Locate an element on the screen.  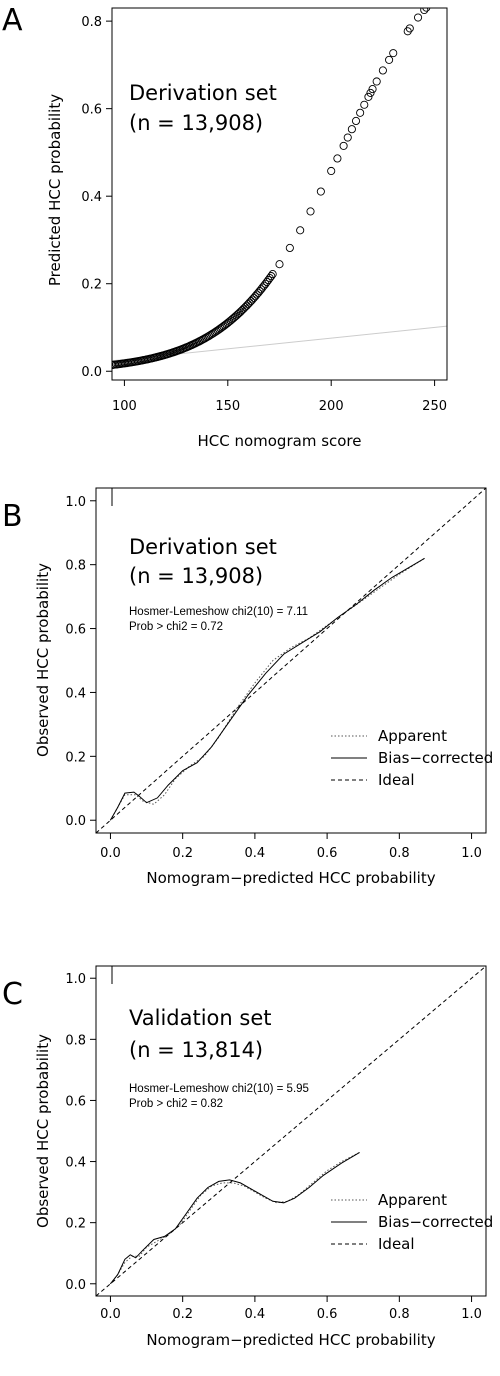
set-label: Validation set is located at coordinates (200, 1018).